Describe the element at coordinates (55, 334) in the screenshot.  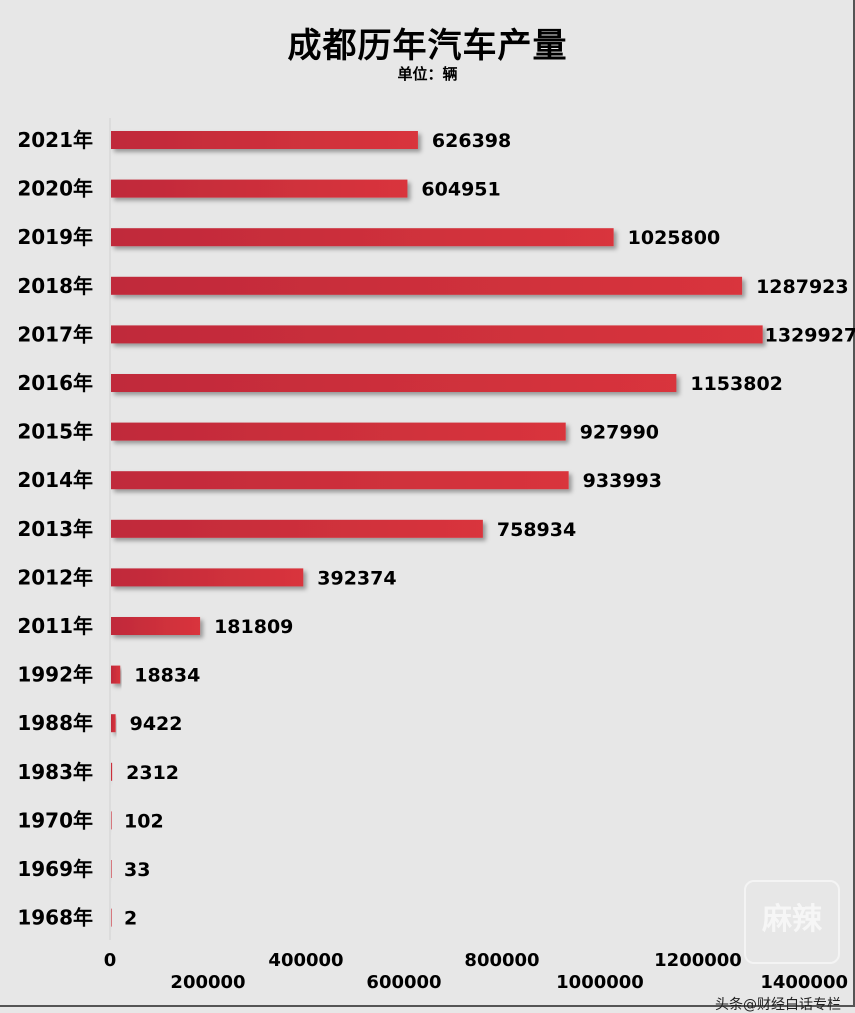
I see `y-tick-label: 2017年` at that location.